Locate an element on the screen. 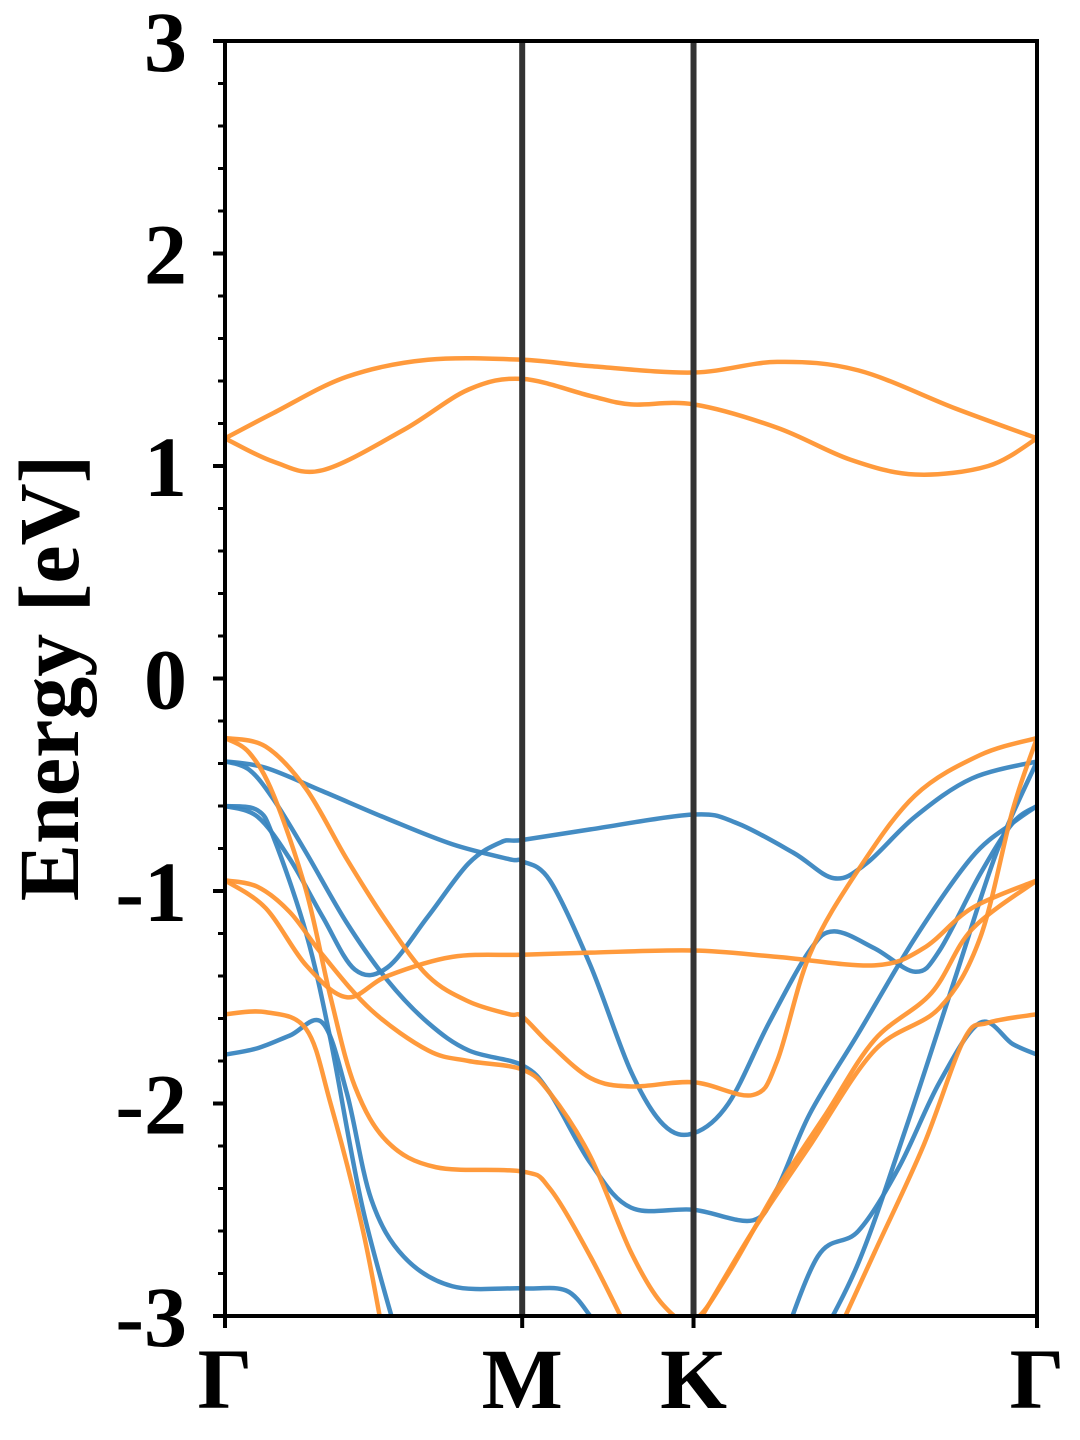 This screenshot has height=1440, width=1080. y-tick-label: -2 is located at coordinates (151, 1105).